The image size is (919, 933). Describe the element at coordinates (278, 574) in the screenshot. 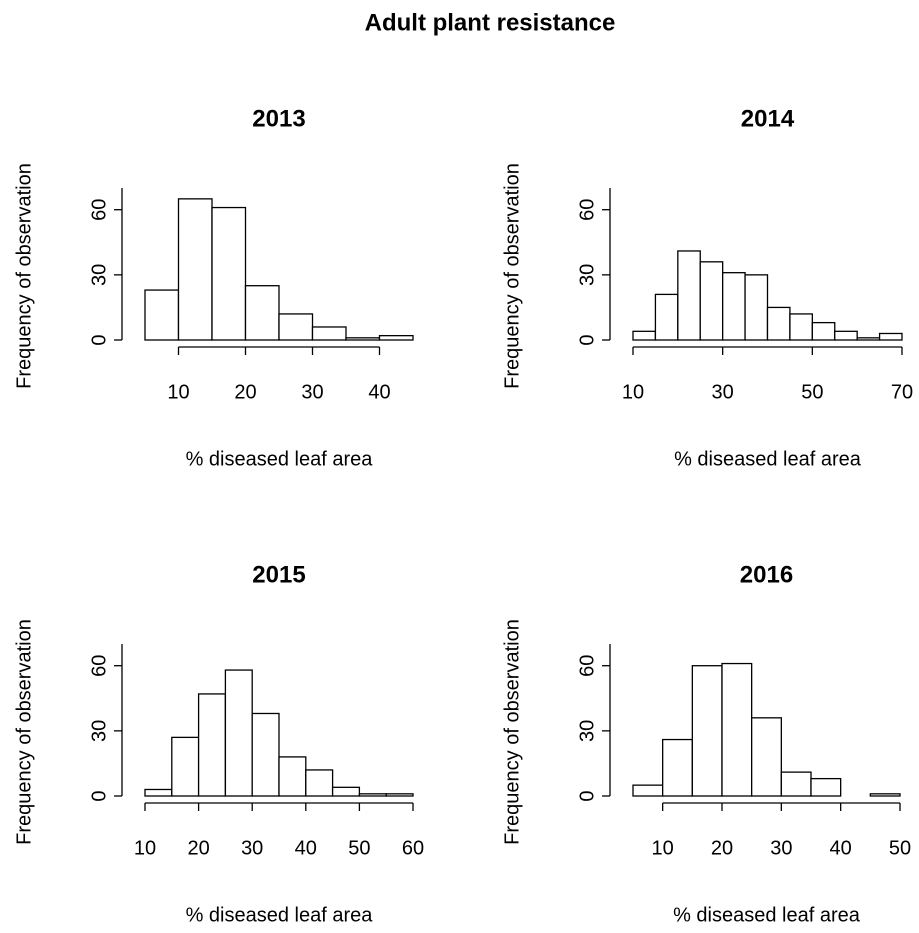

I see `panel-title: 2015` at that location.